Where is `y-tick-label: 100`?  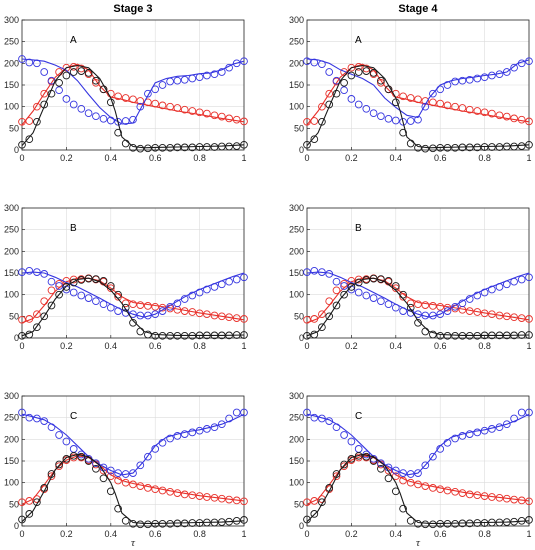
y-tick-label: 100 is located at coordinates (296, 295).